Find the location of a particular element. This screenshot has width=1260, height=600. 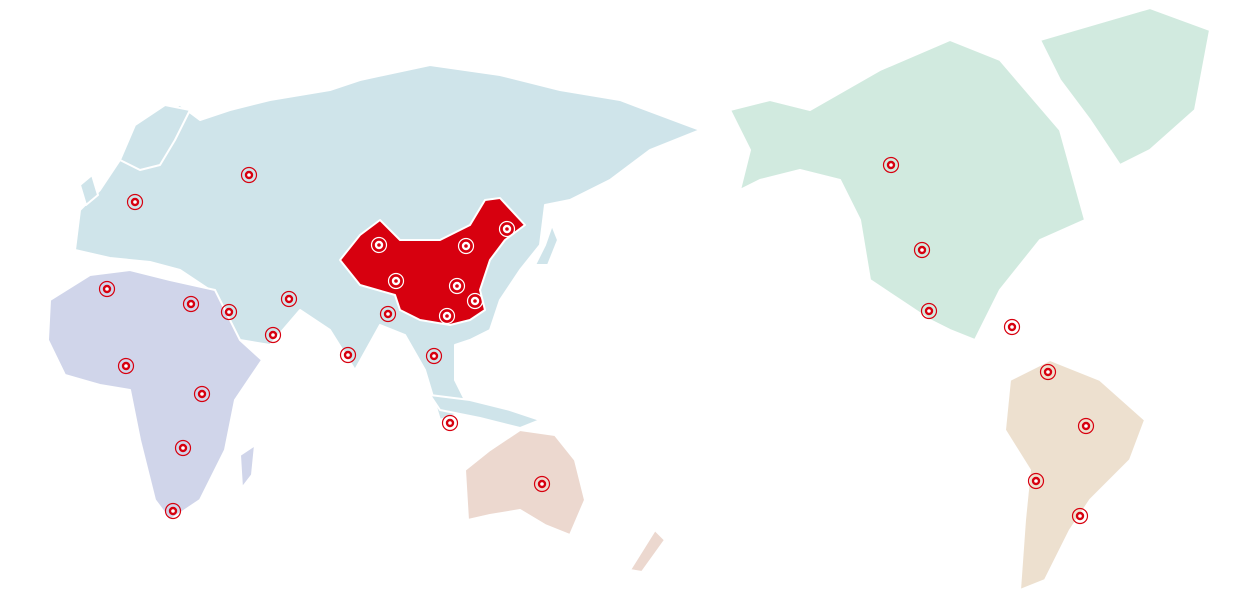

region-north-america is located at coordinates (907, 190).